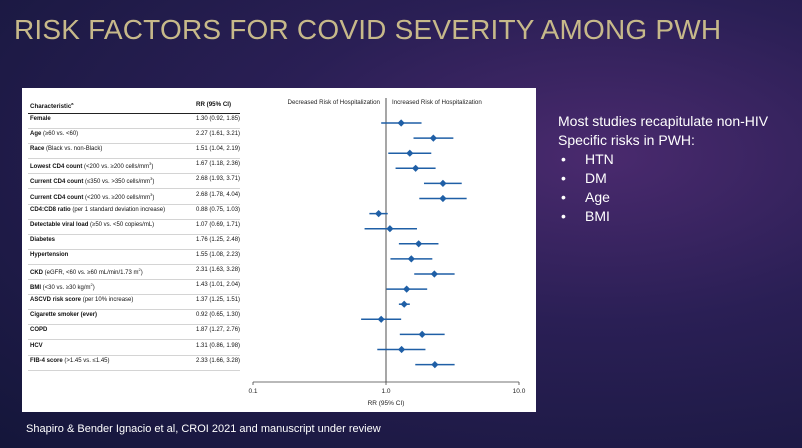 The width and height of the screenshot is (802, 448). Describe the element at coordinates (135, 319) in the screenshot. I see `table-row: Cigarette smoker (ever) 0.92 (0.65, 1.30)` at that location.